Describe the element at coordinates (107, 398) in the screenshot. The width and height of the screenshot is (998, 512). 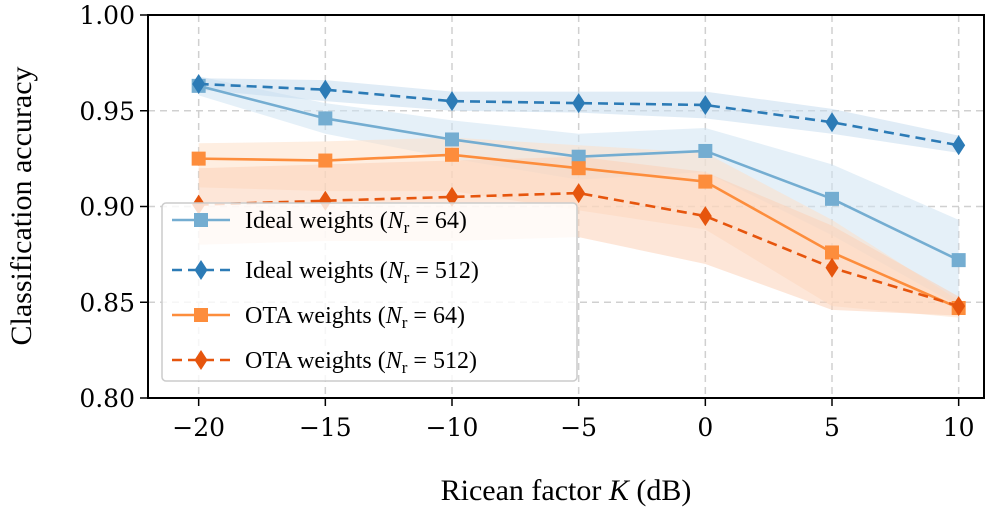
I see `y-tick-label: 0.80` at that location.